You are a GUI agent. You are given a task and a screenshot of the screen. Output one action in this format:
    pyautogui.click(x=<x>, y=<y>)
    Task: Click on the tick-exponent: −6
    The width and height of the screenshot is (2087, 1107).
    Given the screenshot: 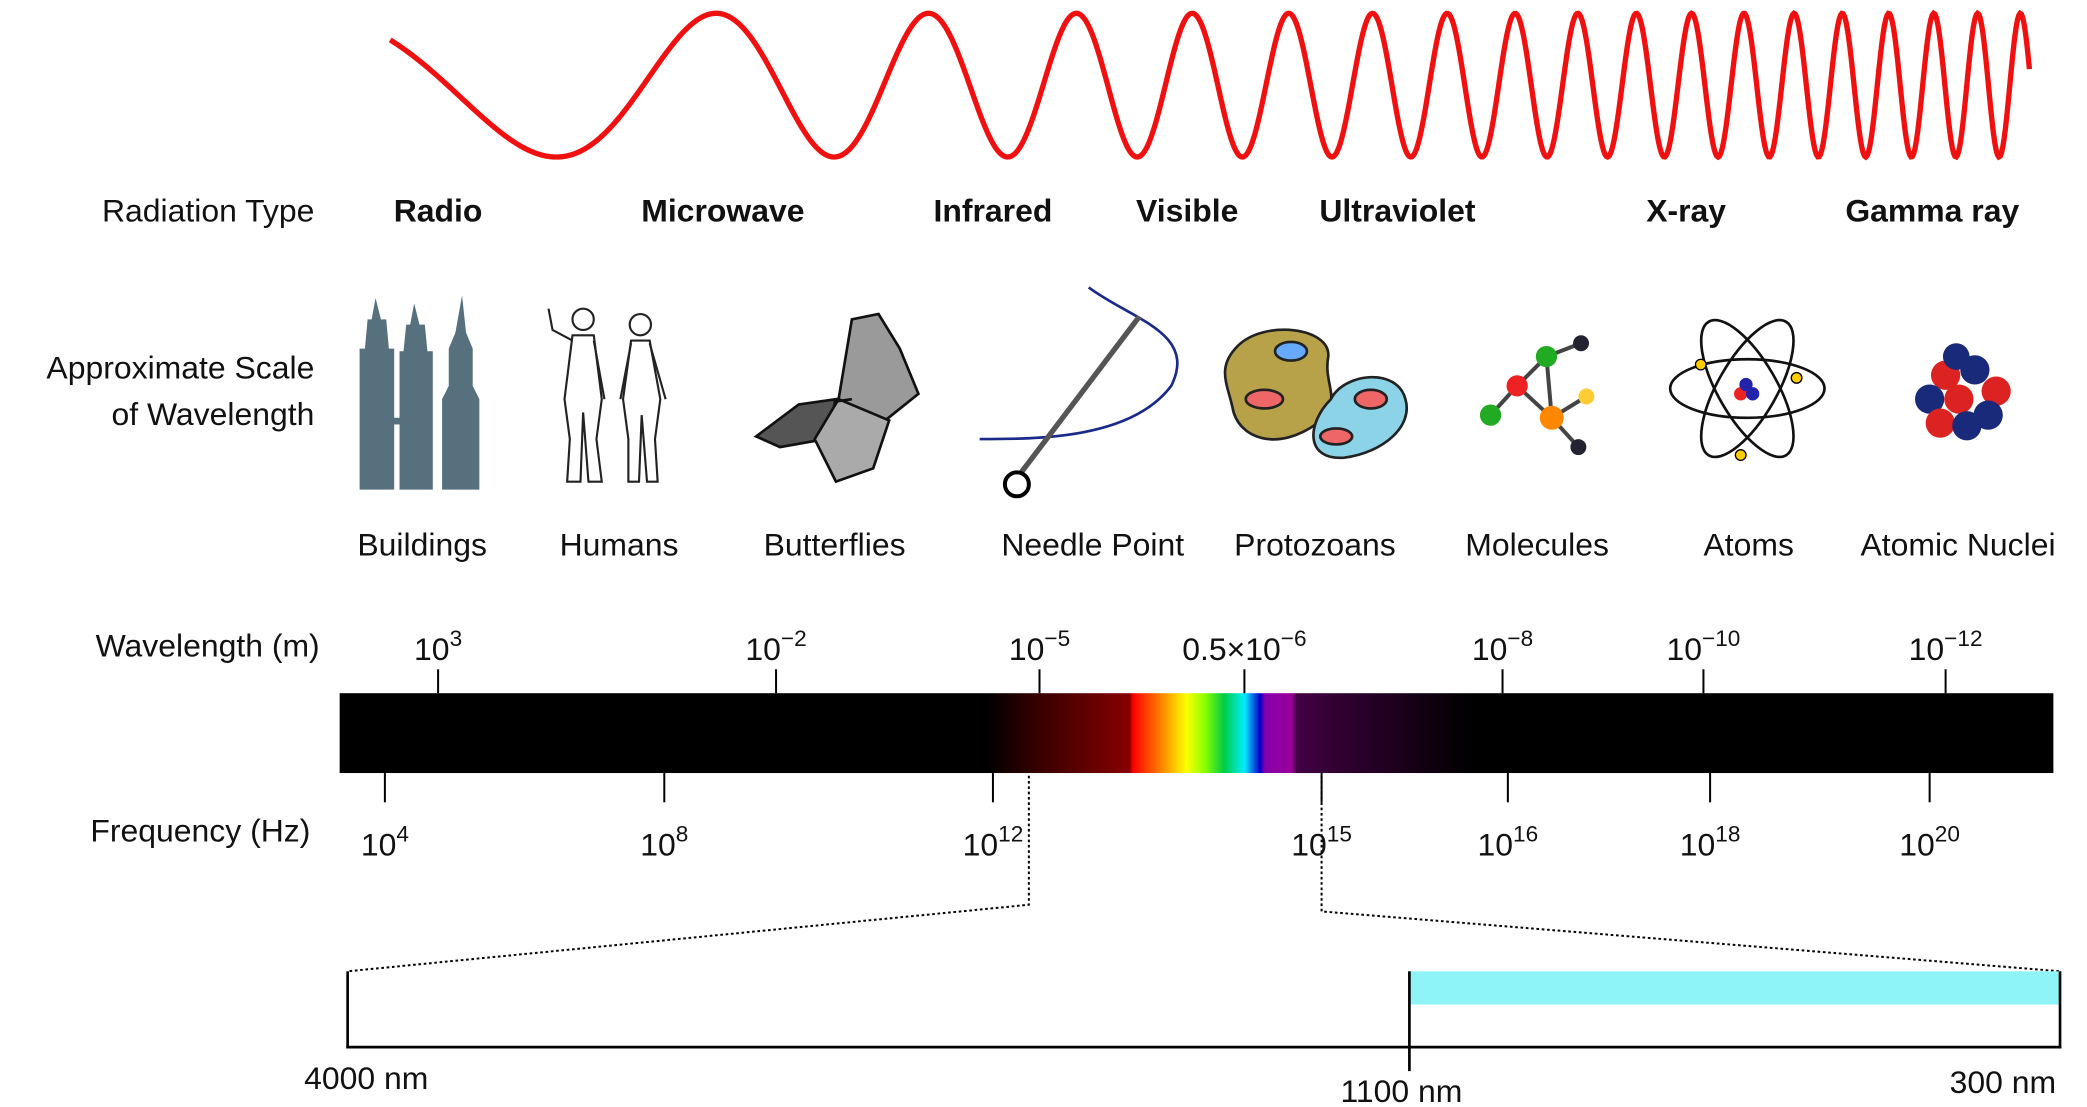 What is the action you would take?
    pyautogui.click(x=1294, y=638)
    